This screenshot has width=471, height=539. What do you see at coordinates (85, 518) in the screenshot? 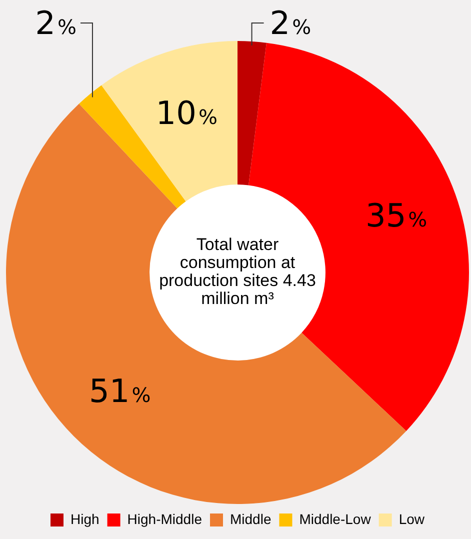
I see `legend-label: High` at bounding box center [85, 518].